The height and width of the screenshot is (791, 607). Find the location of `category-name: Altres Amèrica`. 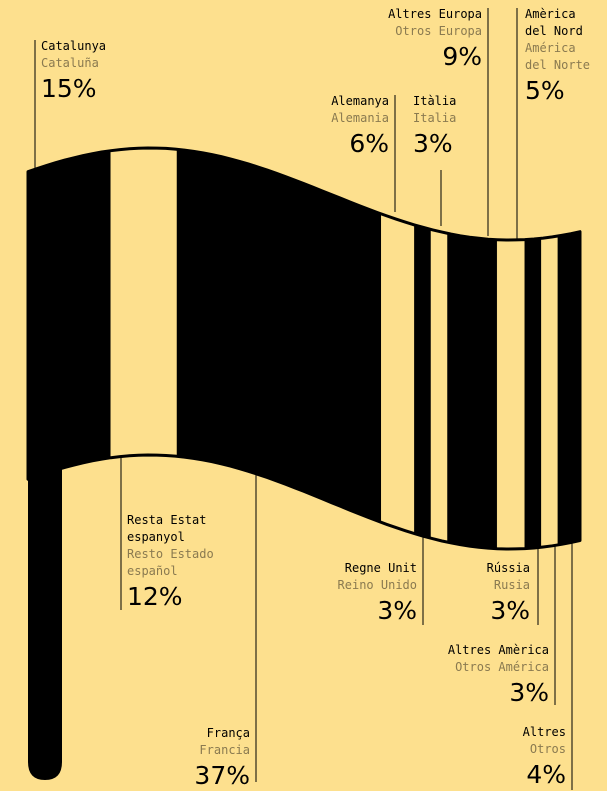

category-name: Altres Amèrica is located at coordinates (498, 650).